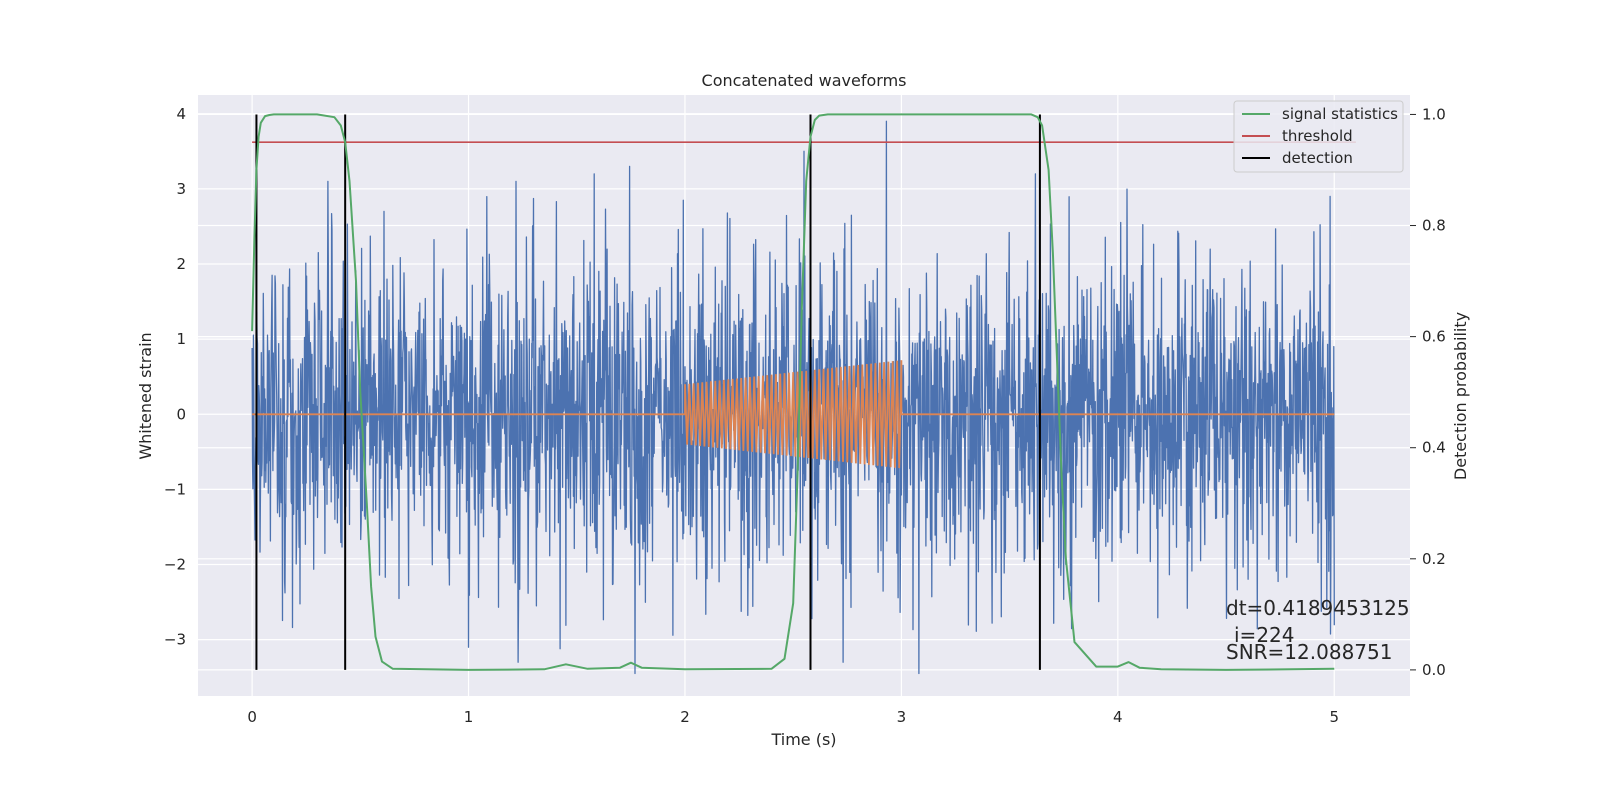 This screenshot has width=1600, height=800. What do you see at coordinates (1434, 448) in the screenshot?
I see `y2-tick-label: 0.4` at bounding box center [1434, 448].